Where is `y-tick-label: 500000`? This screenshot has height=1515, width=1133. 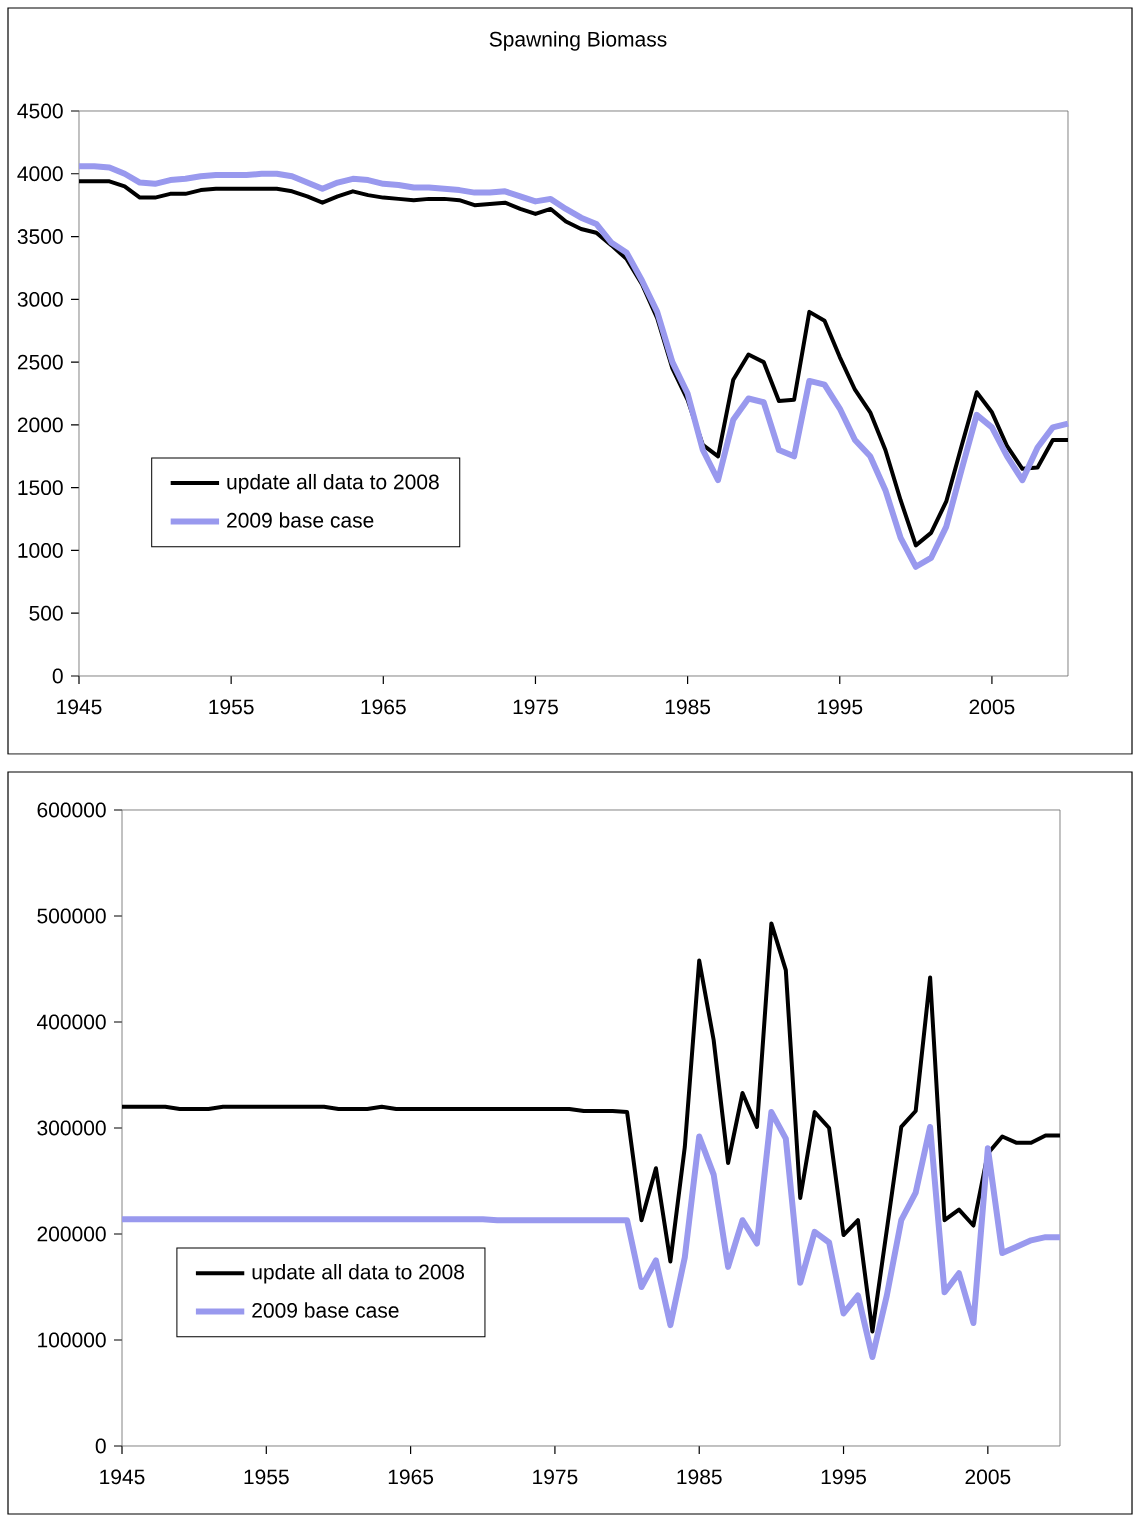
y-tick-label: 500000 is located at coordinates (71, 916).